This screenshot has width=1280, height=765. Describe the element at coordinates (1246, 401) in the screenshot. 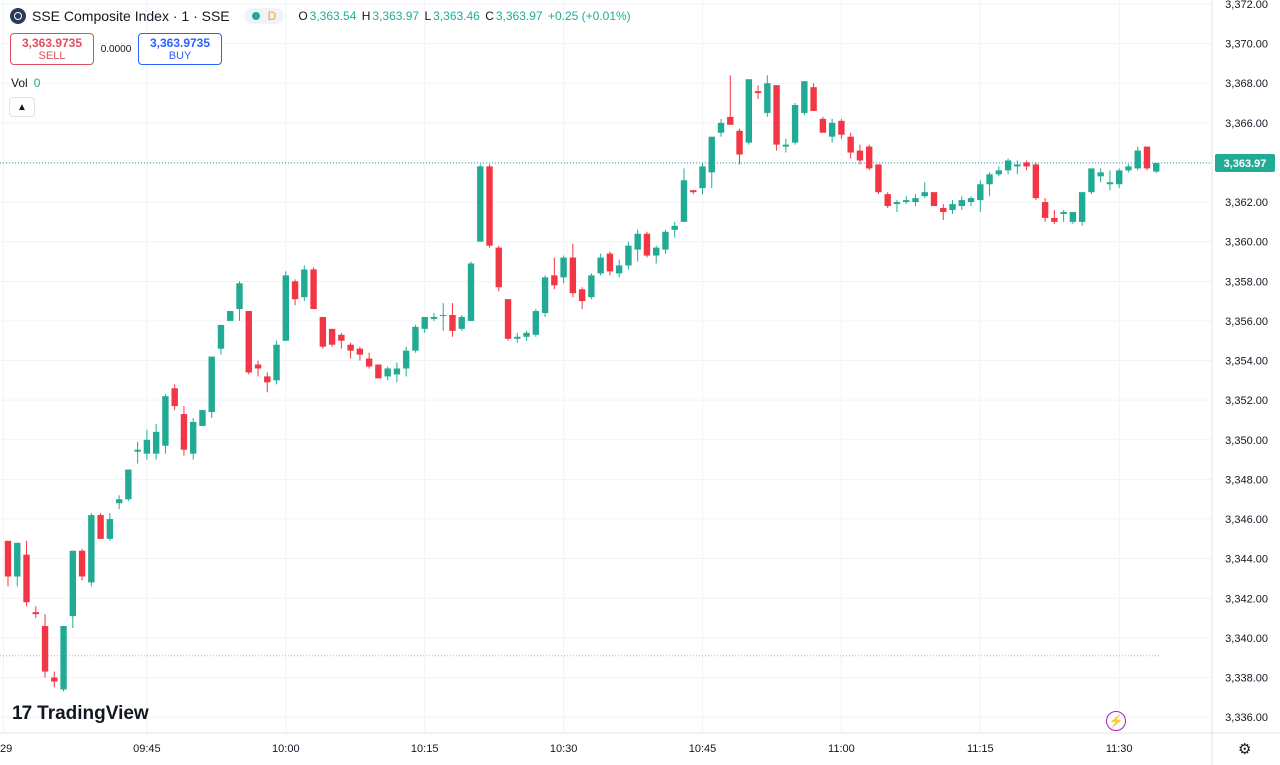

I see `y-tick-label: 3,352.00` at that location.